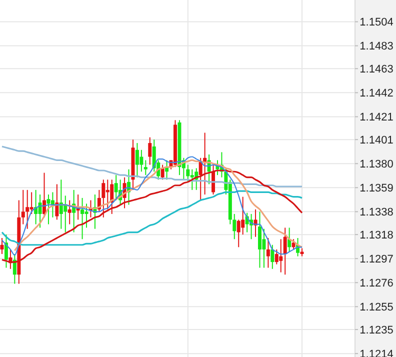 This screenshot has width=396, height=357. I want to click on y-tick-label: 1.1359, so click(377, 188).